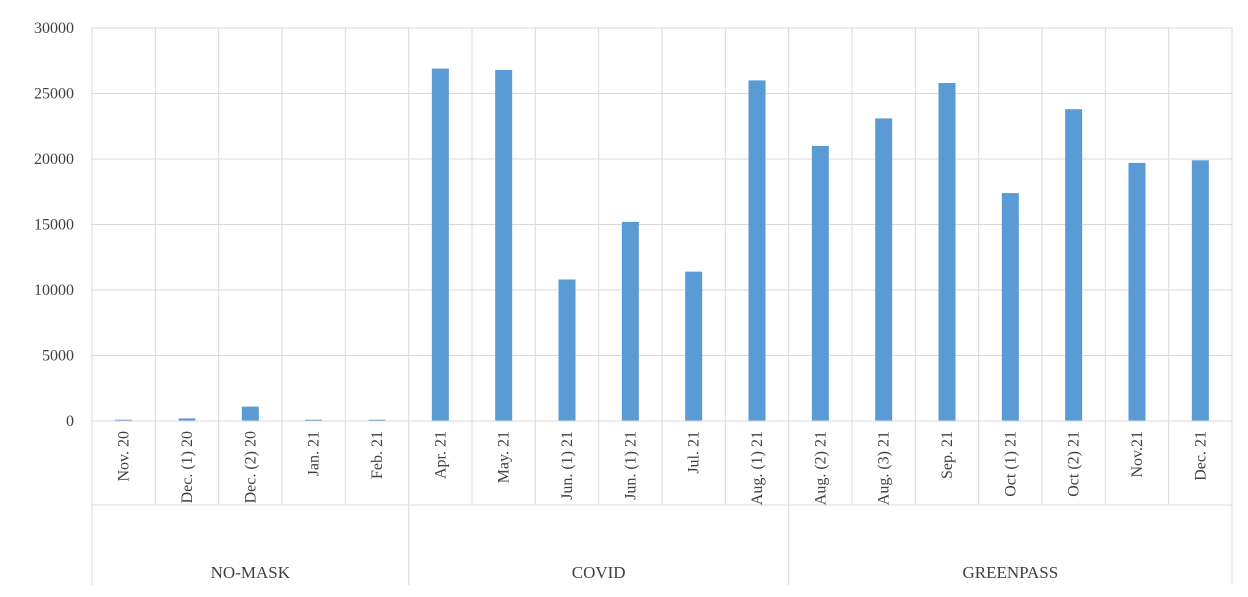 The width and height of the screenshot is (1248, 597). What do you see at coordinates (58, 356) in the screenshot?
I see `y-tick-label: 5000` at bounding box center [58, 356].